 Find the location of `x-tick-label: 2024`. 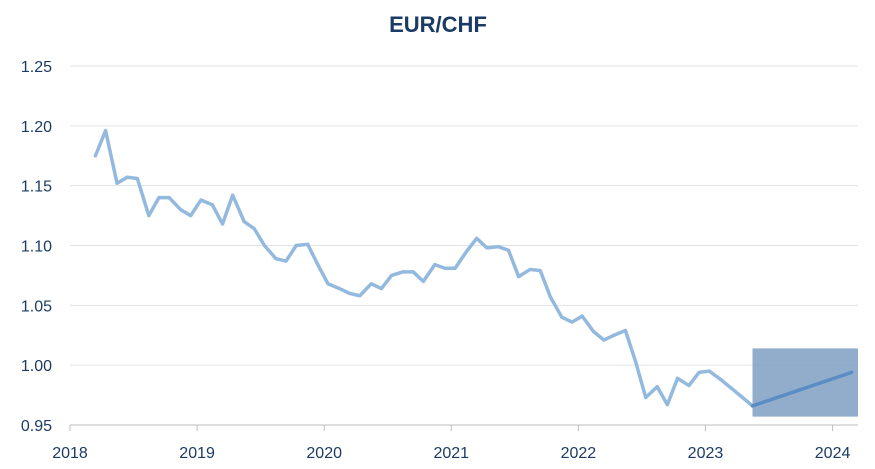

x-tick-label: 2024 is located at coordinates (833, 453).